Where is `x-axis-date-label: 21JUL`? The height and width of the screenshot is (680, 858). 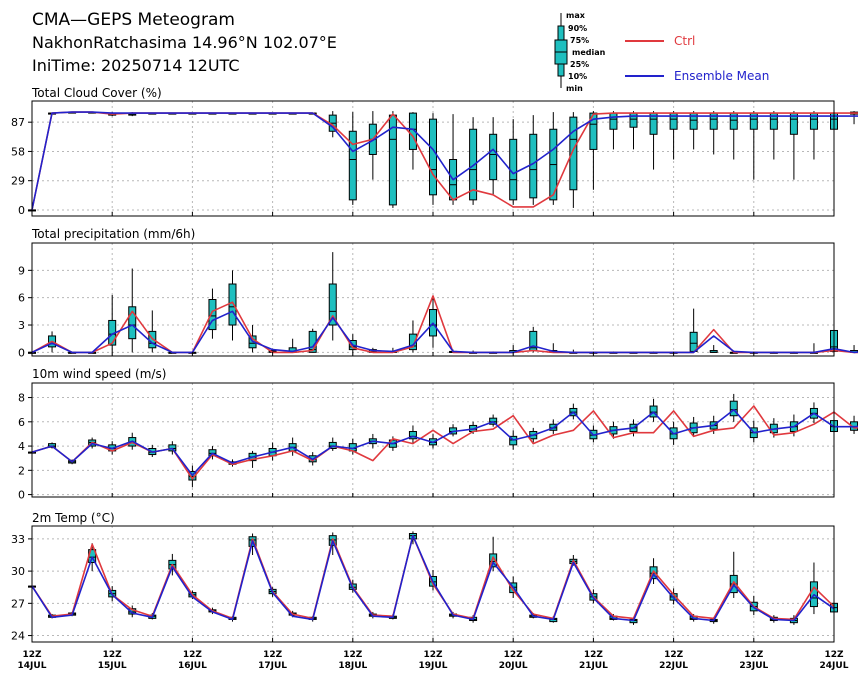
x-axis-date-label: 21JUL is located at coordinates (593, 666).